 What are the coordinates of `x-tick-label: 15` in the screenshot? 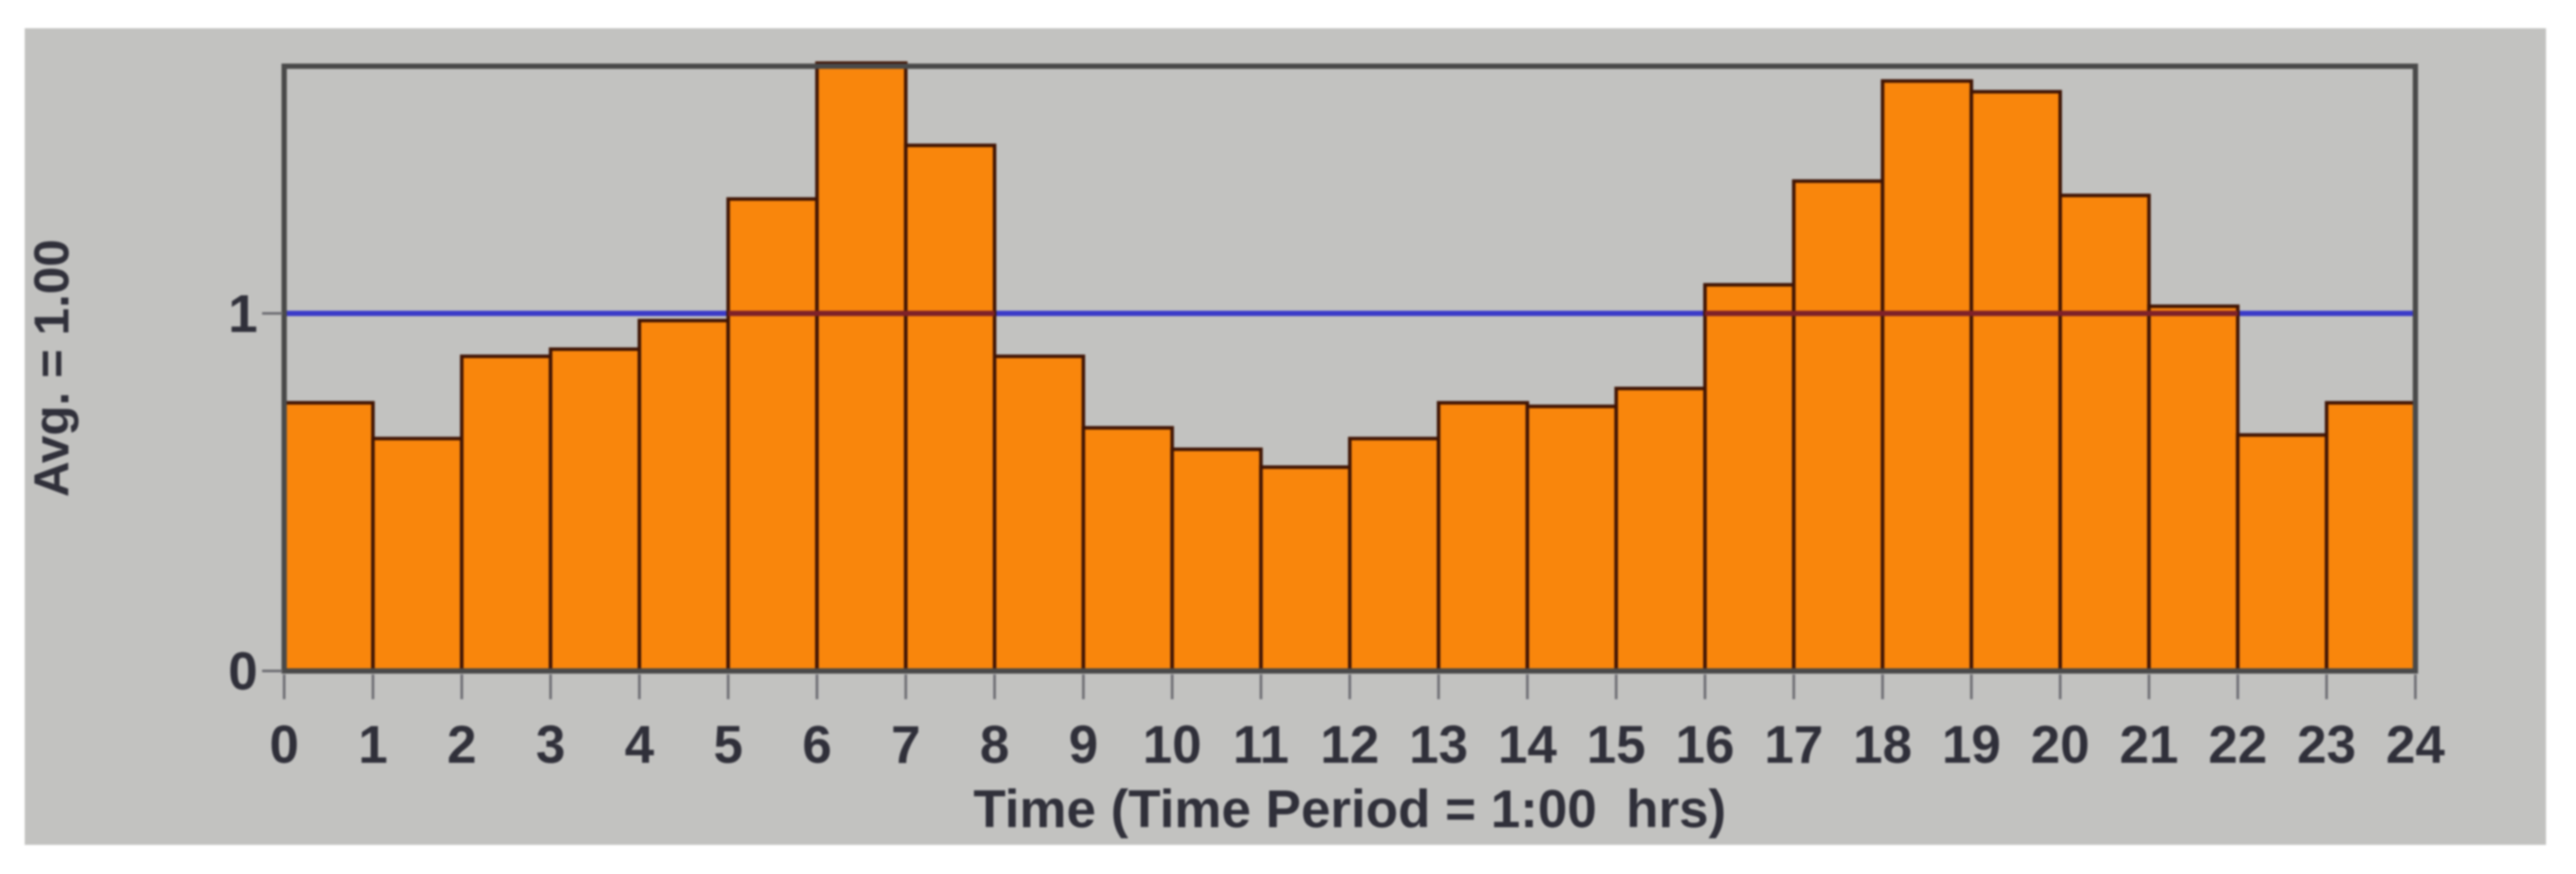 It's located at (1616, 745).